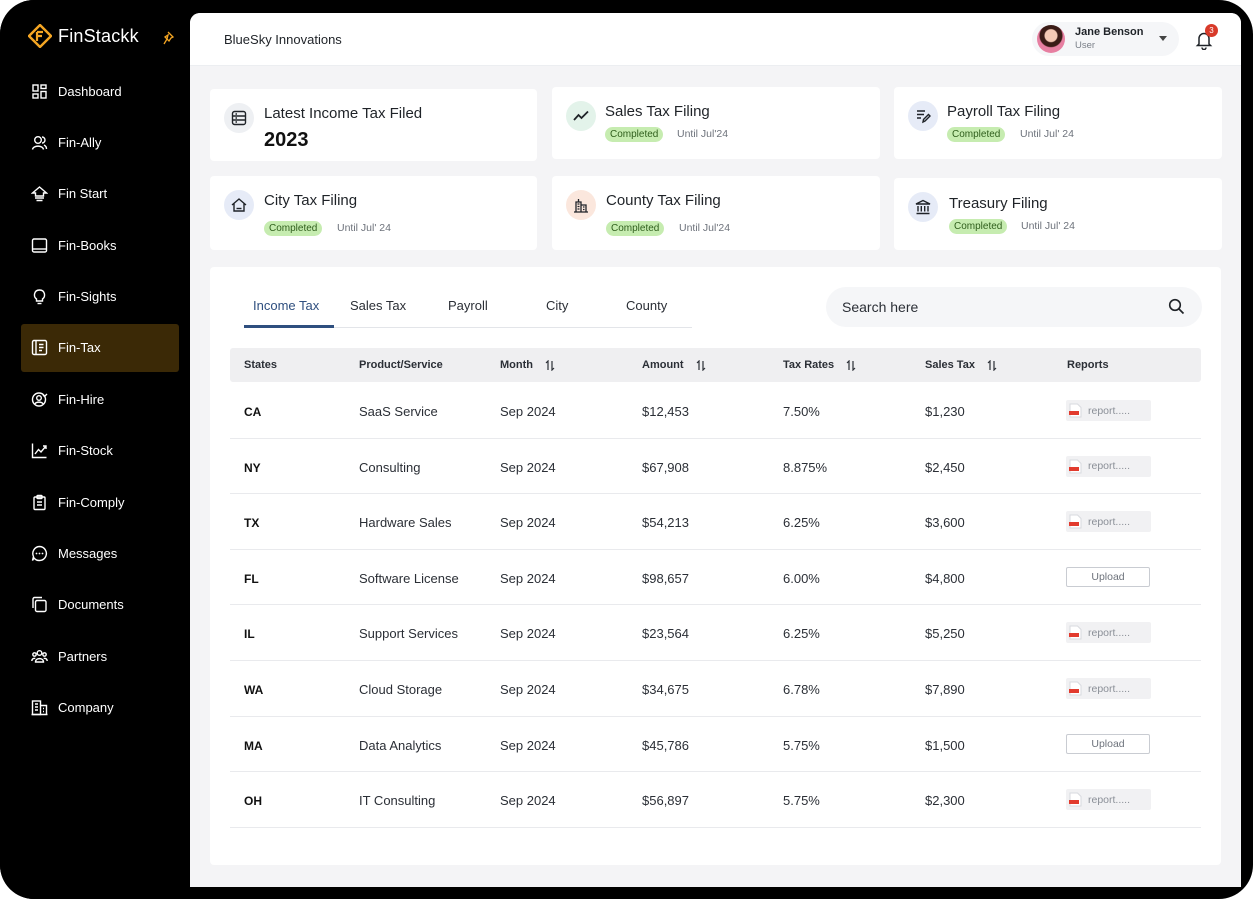 The width and height of the screenshot is (1253, 899). Describe the element at coordinates (100, 502) in the screenshot. I see `sidebar-item-fin-comply: Fin-Comply` at that location.